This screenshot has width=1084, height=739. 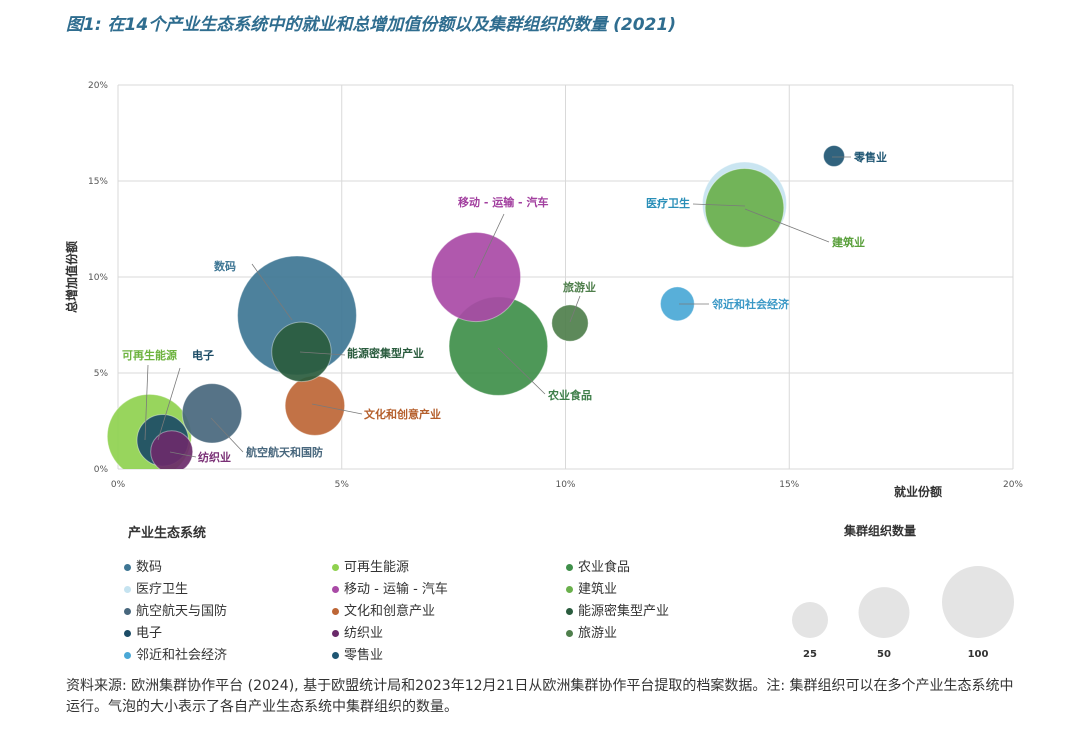 I want to click on bubble-label: 医疗卫生, so click(x=668, y=203).